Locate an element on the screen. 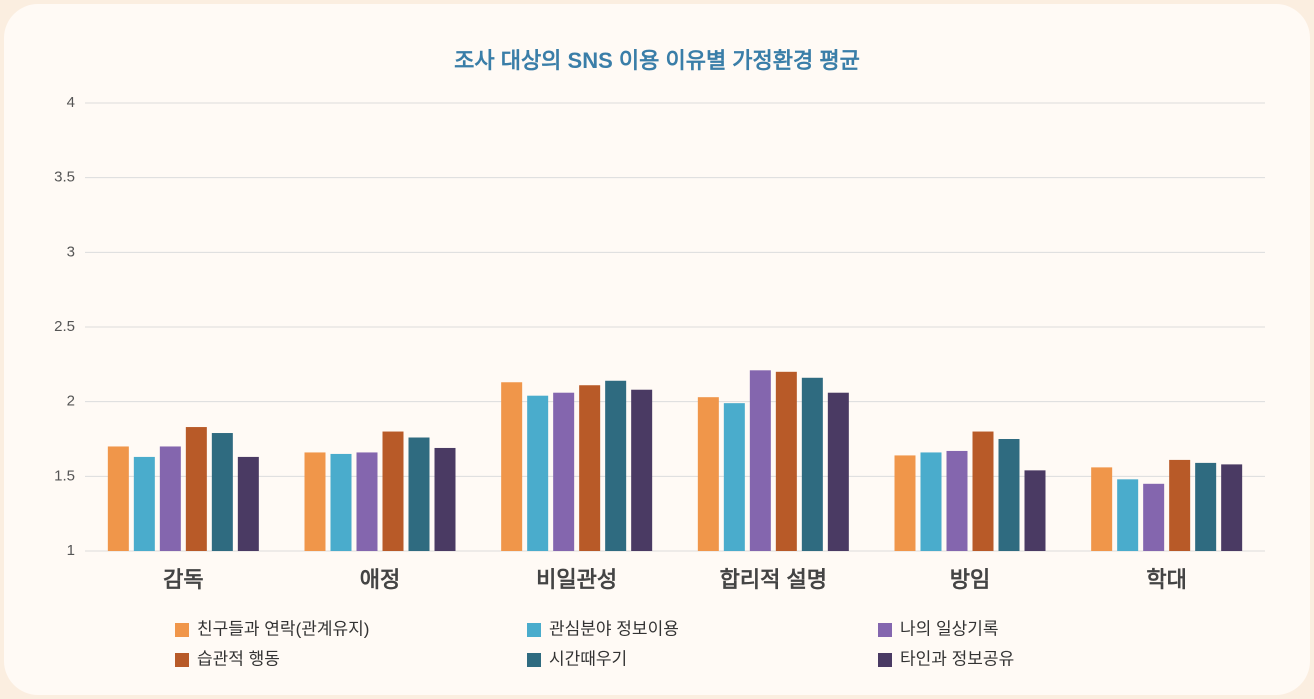 Image resolution: width=1314 pixels, height=699 pixels. y-tick-label: 4 is located at coordinates (71, 102).